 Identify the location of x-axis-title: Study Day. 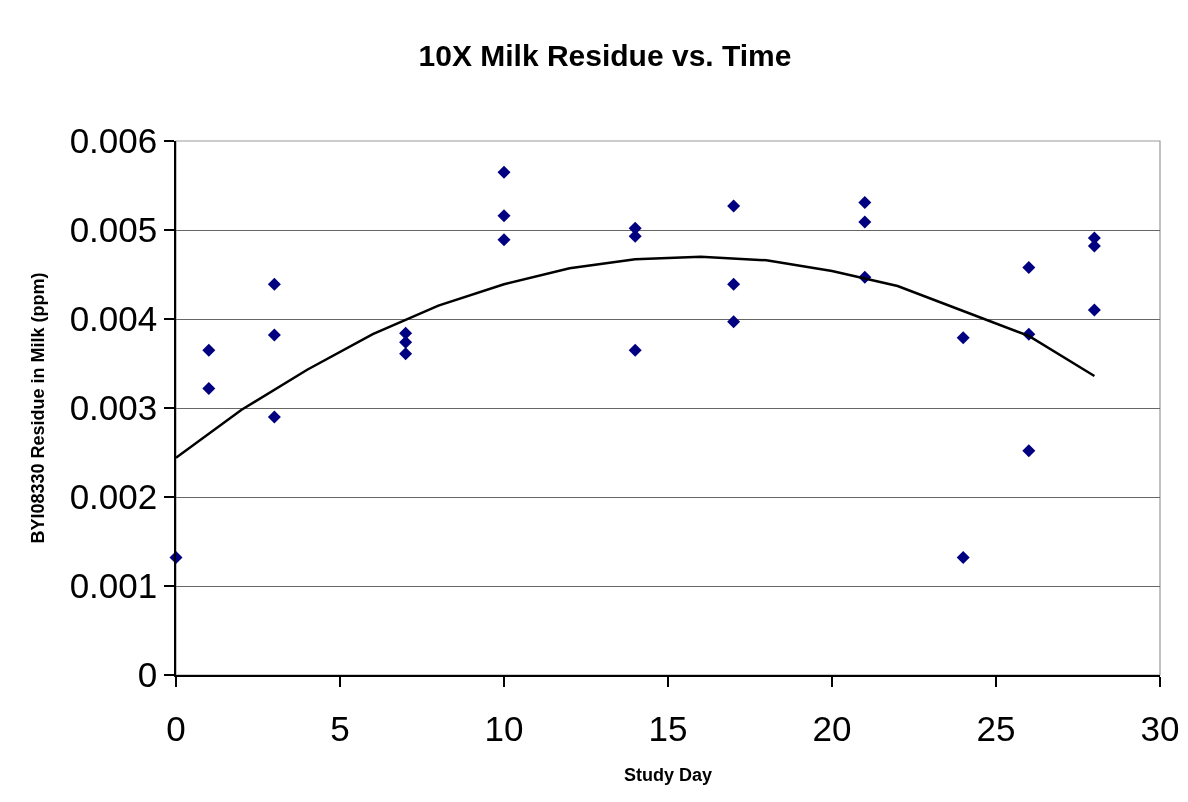
(668, 775).